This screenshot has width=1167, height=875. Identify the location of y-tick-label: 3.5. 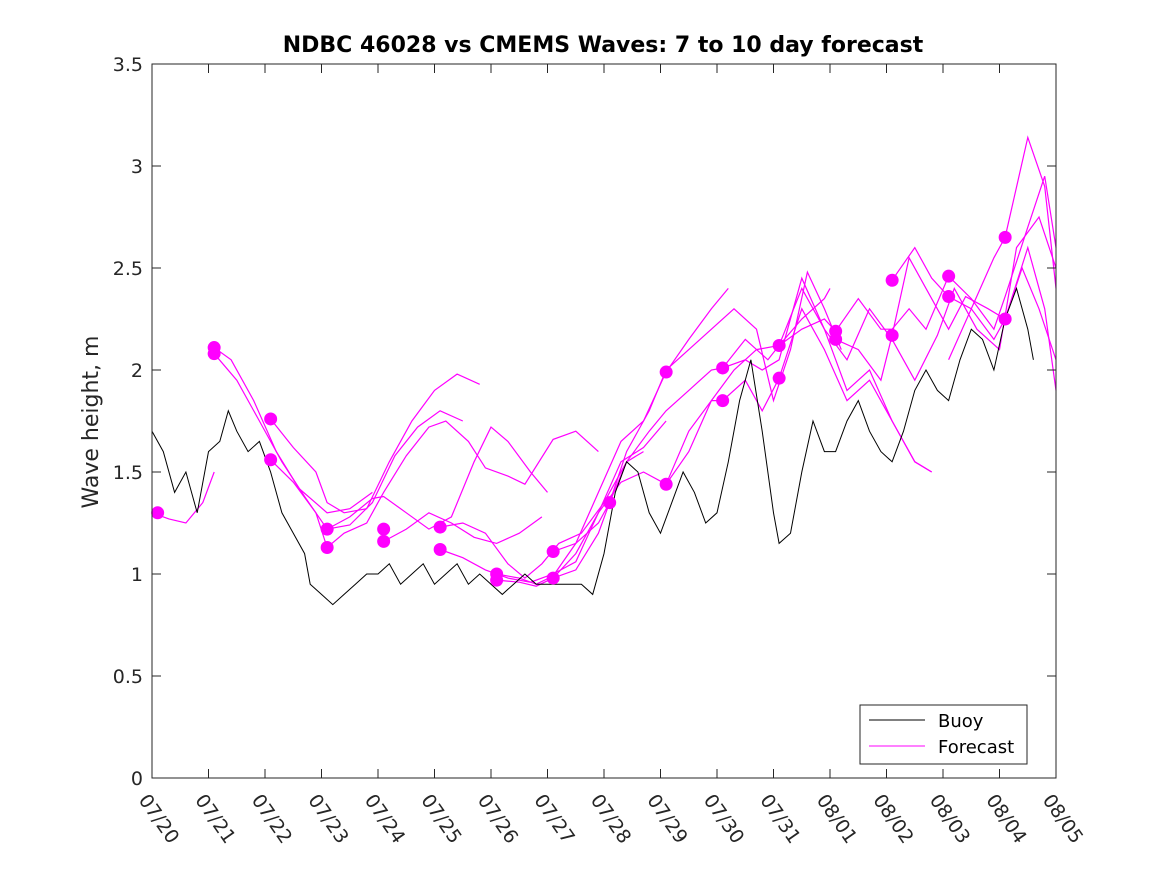
(128, 65).